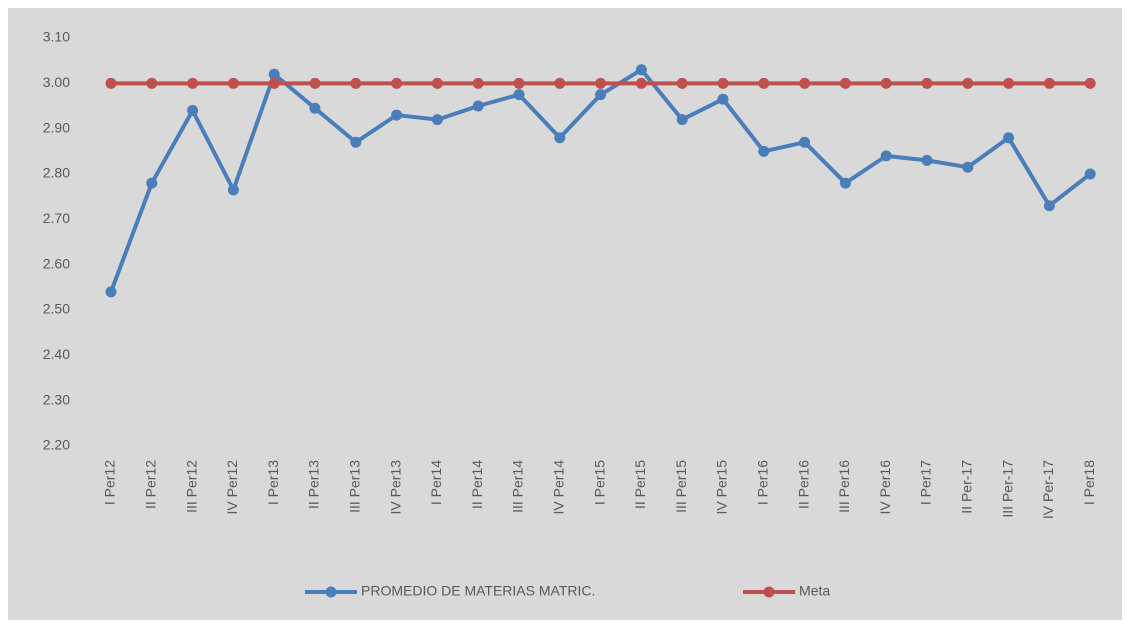 The image size is (1130, 626). I want to click on x-tick-label: I Per14, so click(436, 482).